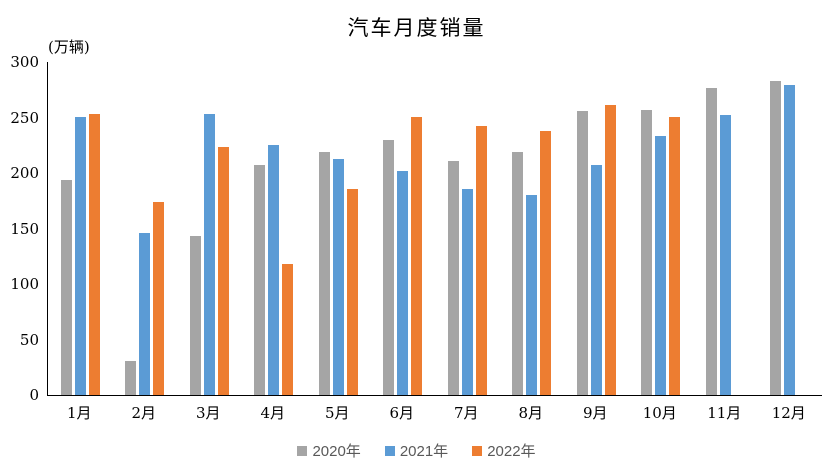 Image resolution: width=833 pixels, height=467 pixels. Describe the element at coordinates (402, 413) in the screenshot. I see `x-tick-label: 6月` at that location.